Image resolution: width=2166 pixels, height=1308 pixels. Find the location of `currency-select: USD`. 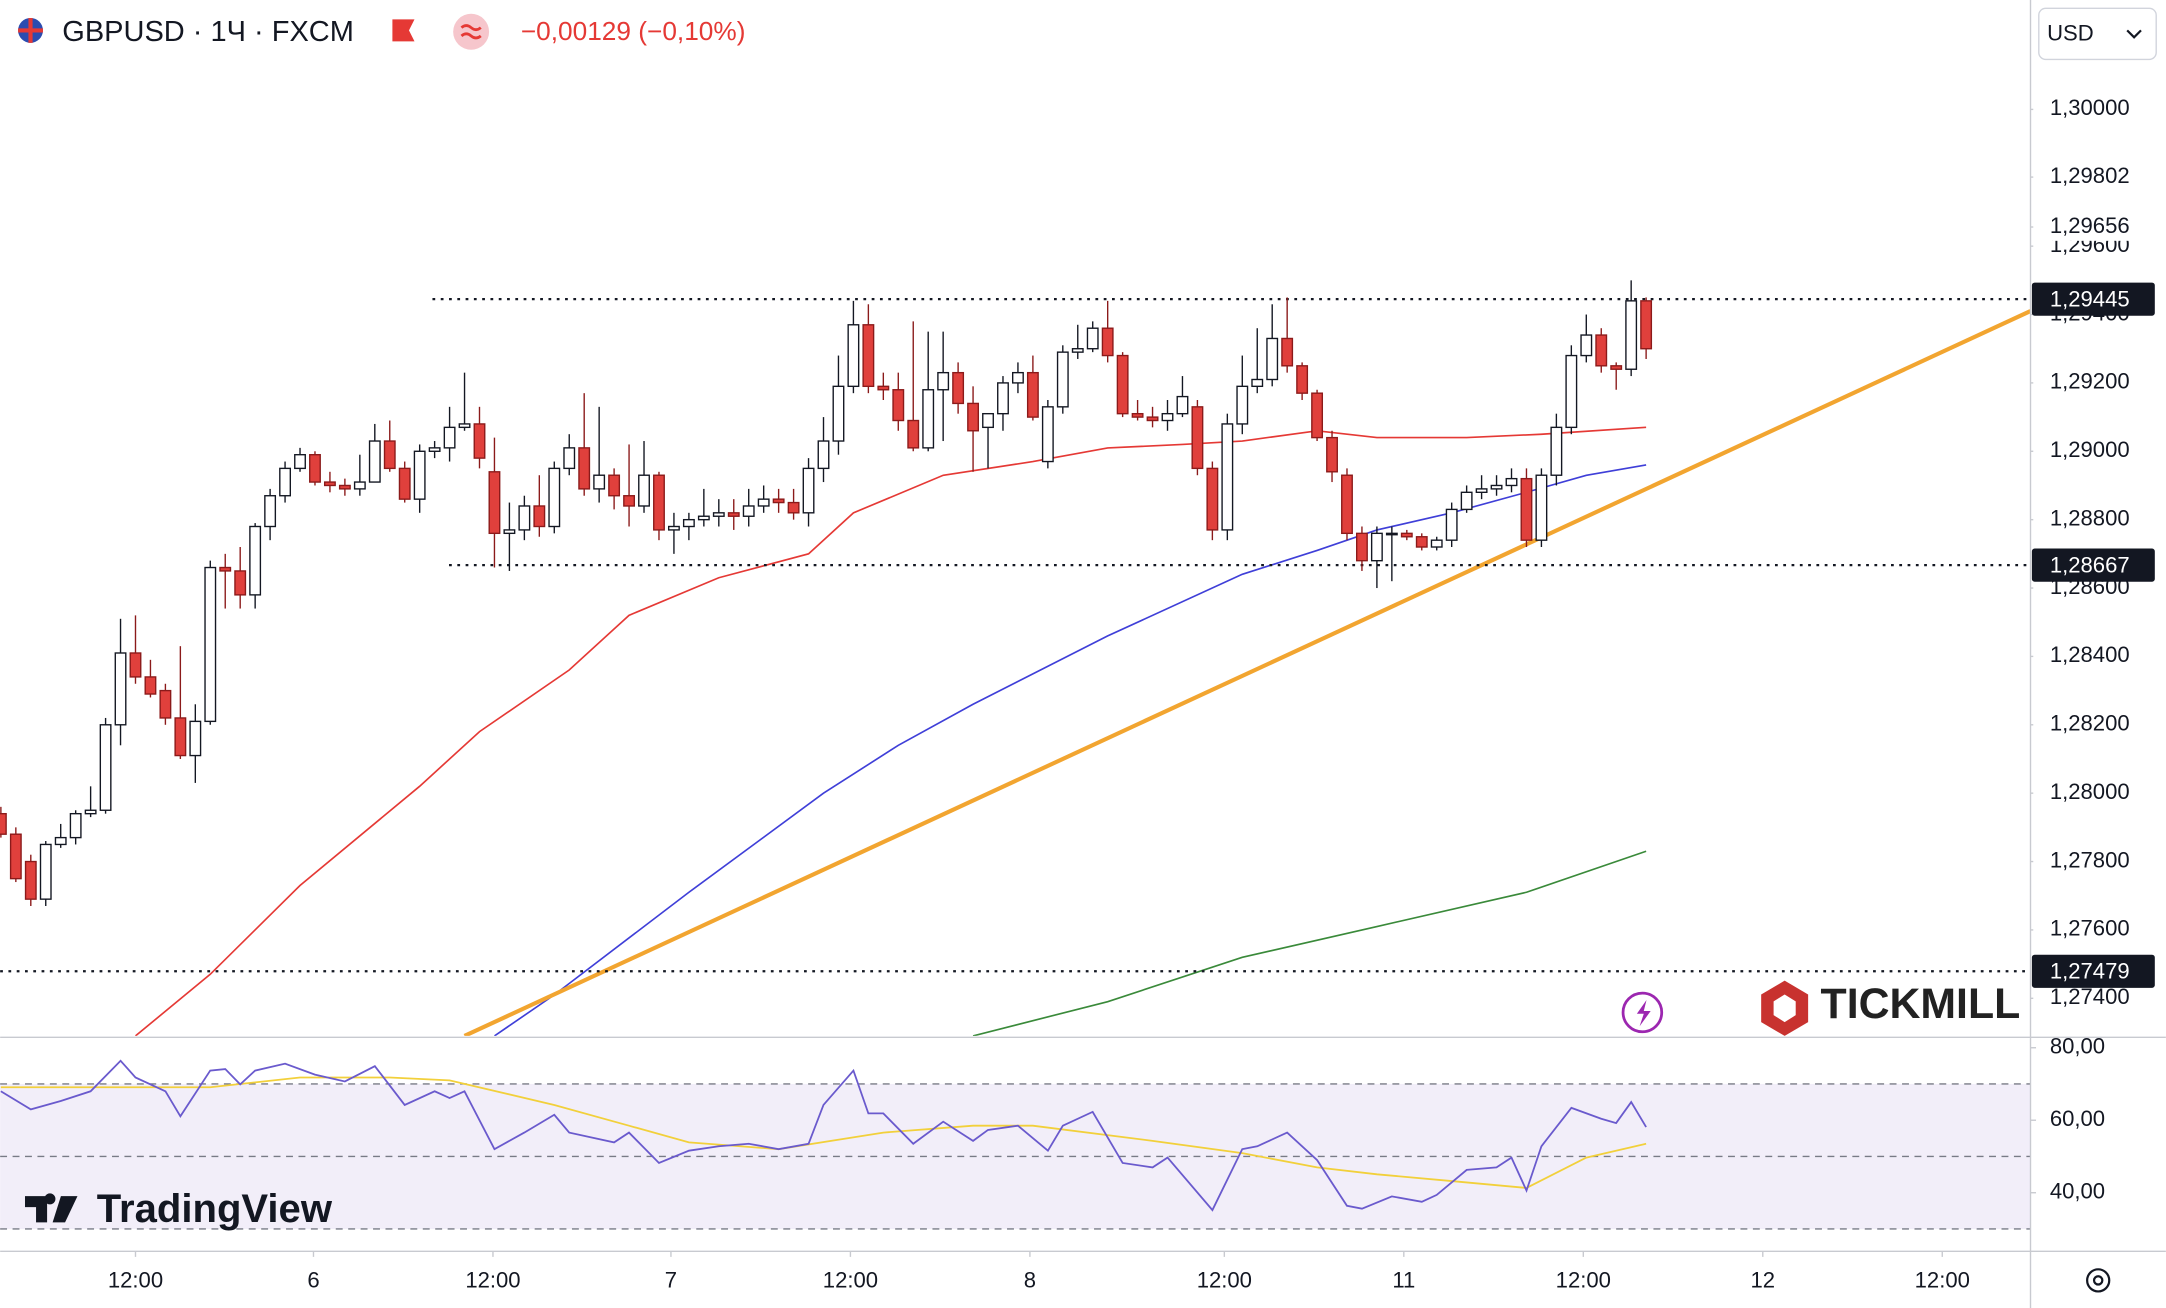

currency-select: USD is located at coordinates (2097, 34).